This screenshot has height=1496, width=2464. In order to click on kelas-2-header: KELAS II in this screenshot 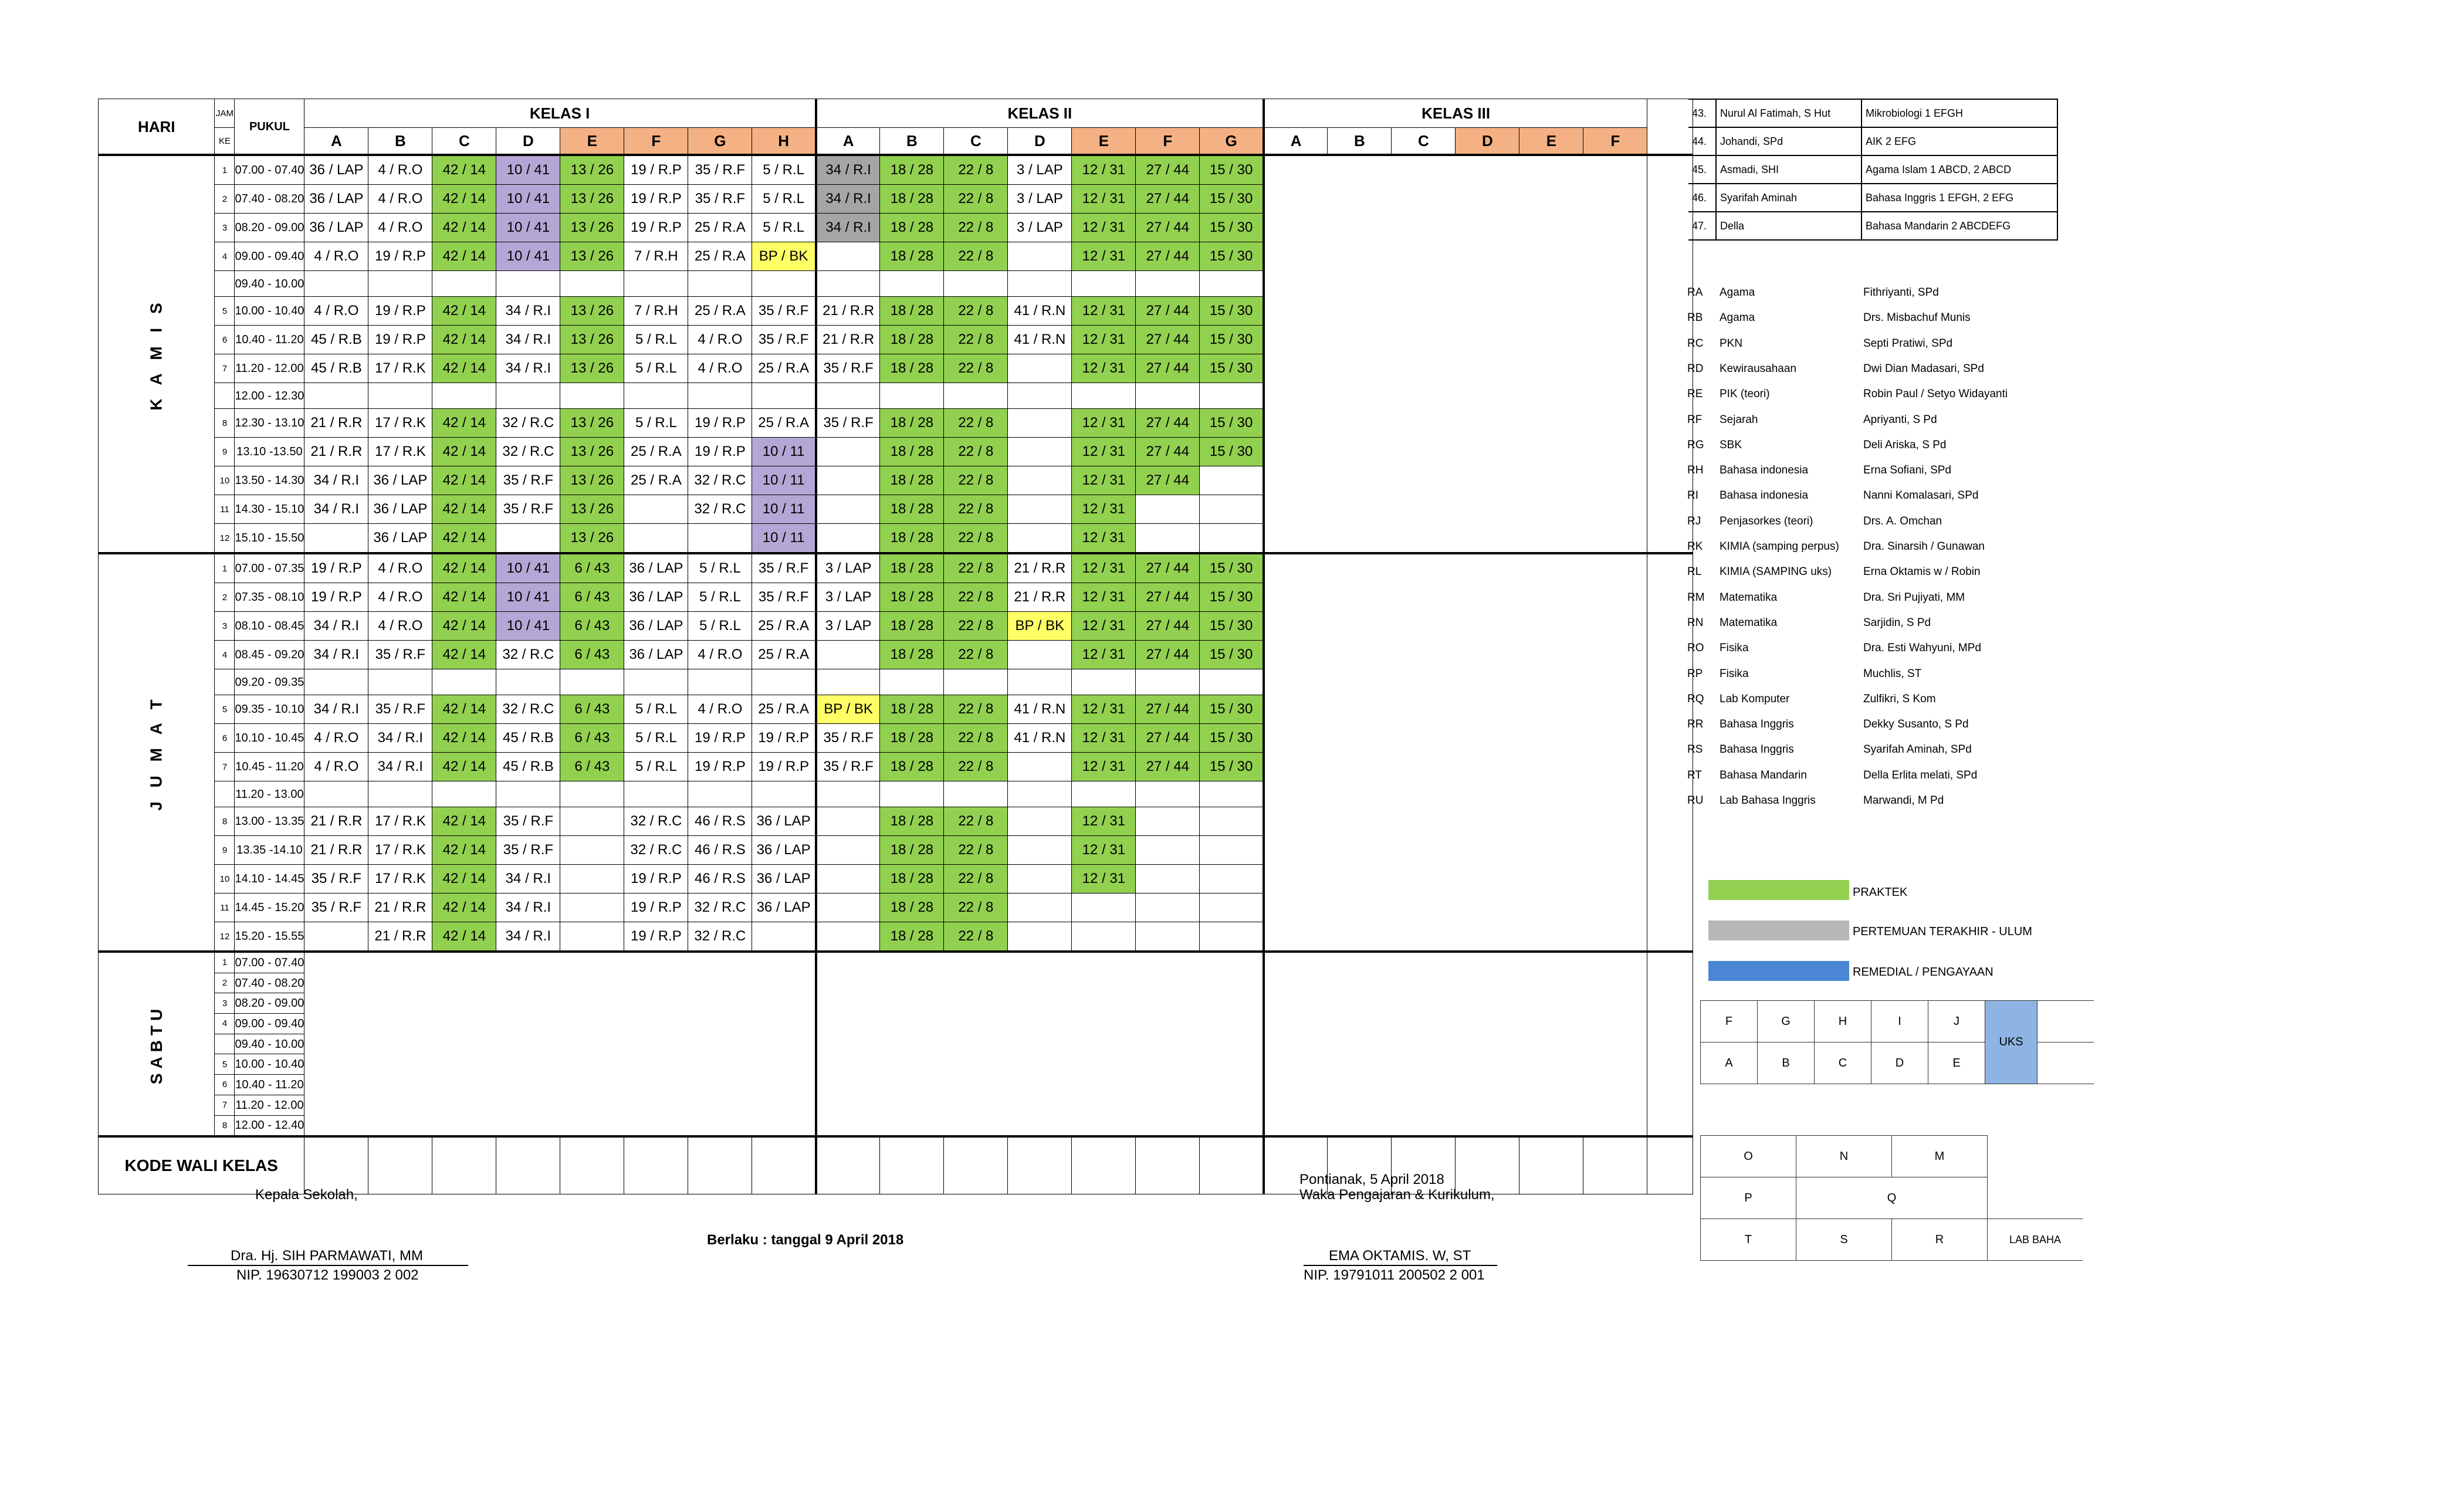, I will do `click(1039, 113)`.